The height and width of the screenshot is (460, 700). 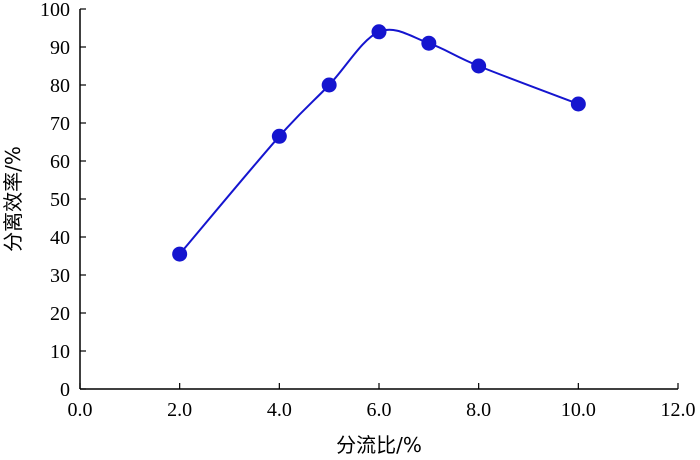 What do you see at coordinates (60, 352) in the screenshot?
I see `y-tick-label: 10` at bounding box center [60, 352].